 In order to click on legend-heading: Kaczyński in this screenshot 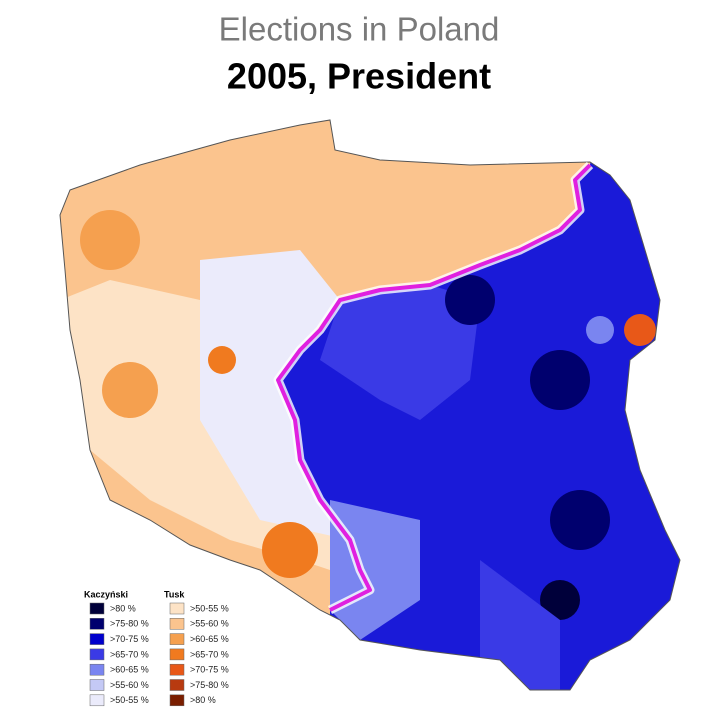, I will do `click(106, 594)`.